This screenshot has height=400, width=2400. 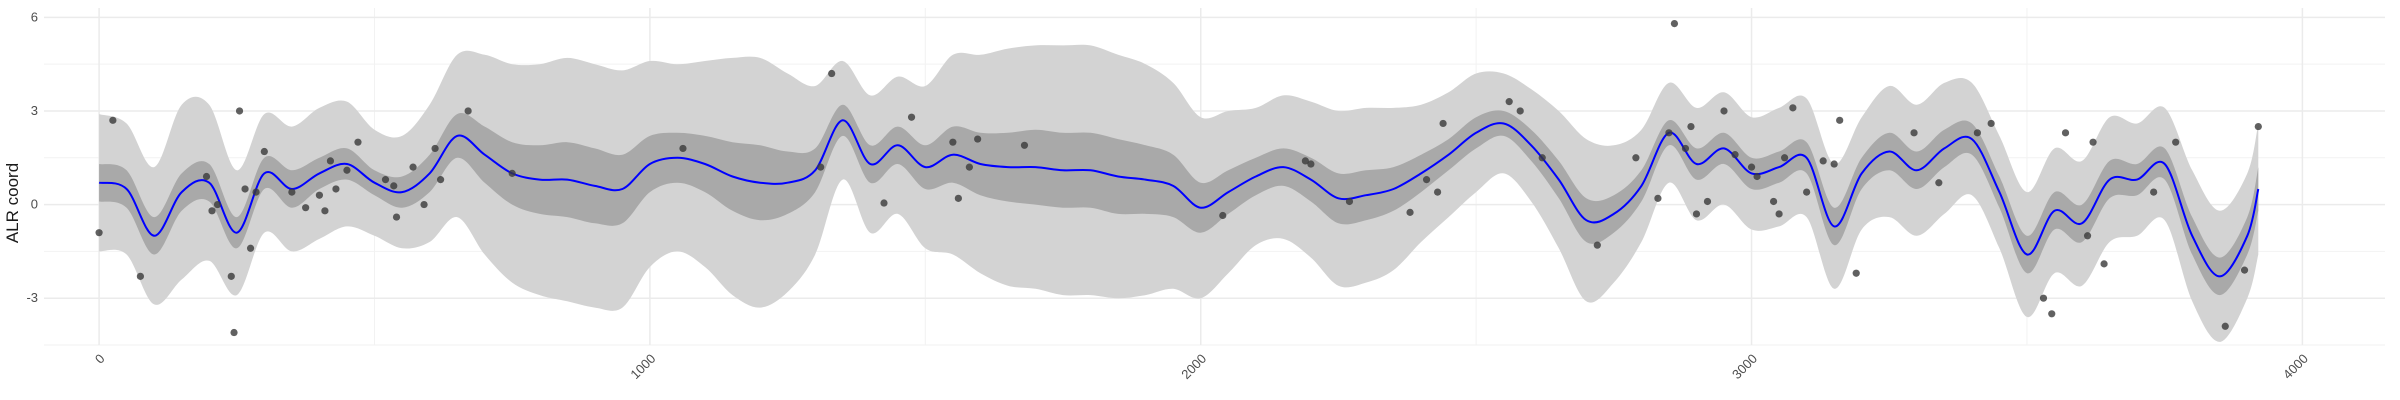 What do you see at coordinates (34, 110) in the screenshot?
I see `y-tick-label: 3` at bounding box center [34, 110].